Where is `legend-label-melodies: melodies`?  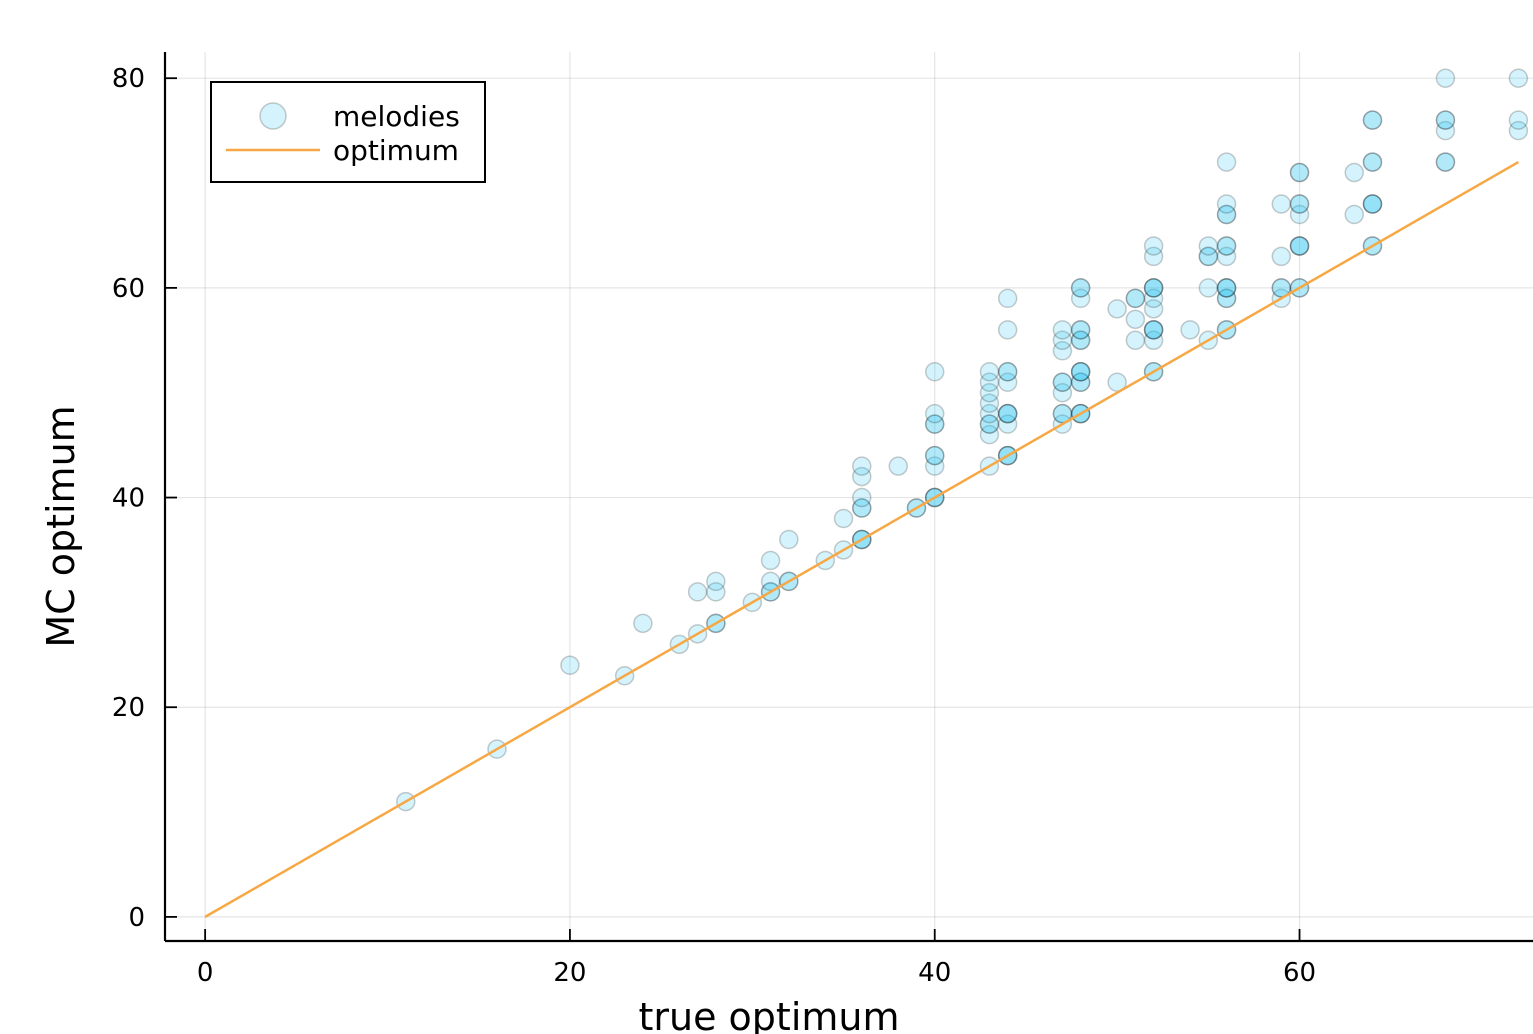
legend-label-melodies: melodies is located at coordinates (396, 116).